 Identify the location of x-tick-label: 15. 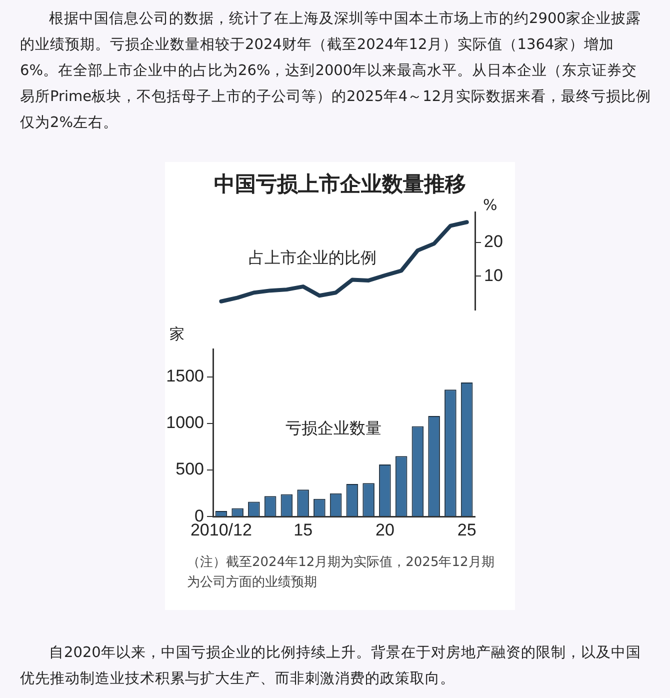
(303, 530).